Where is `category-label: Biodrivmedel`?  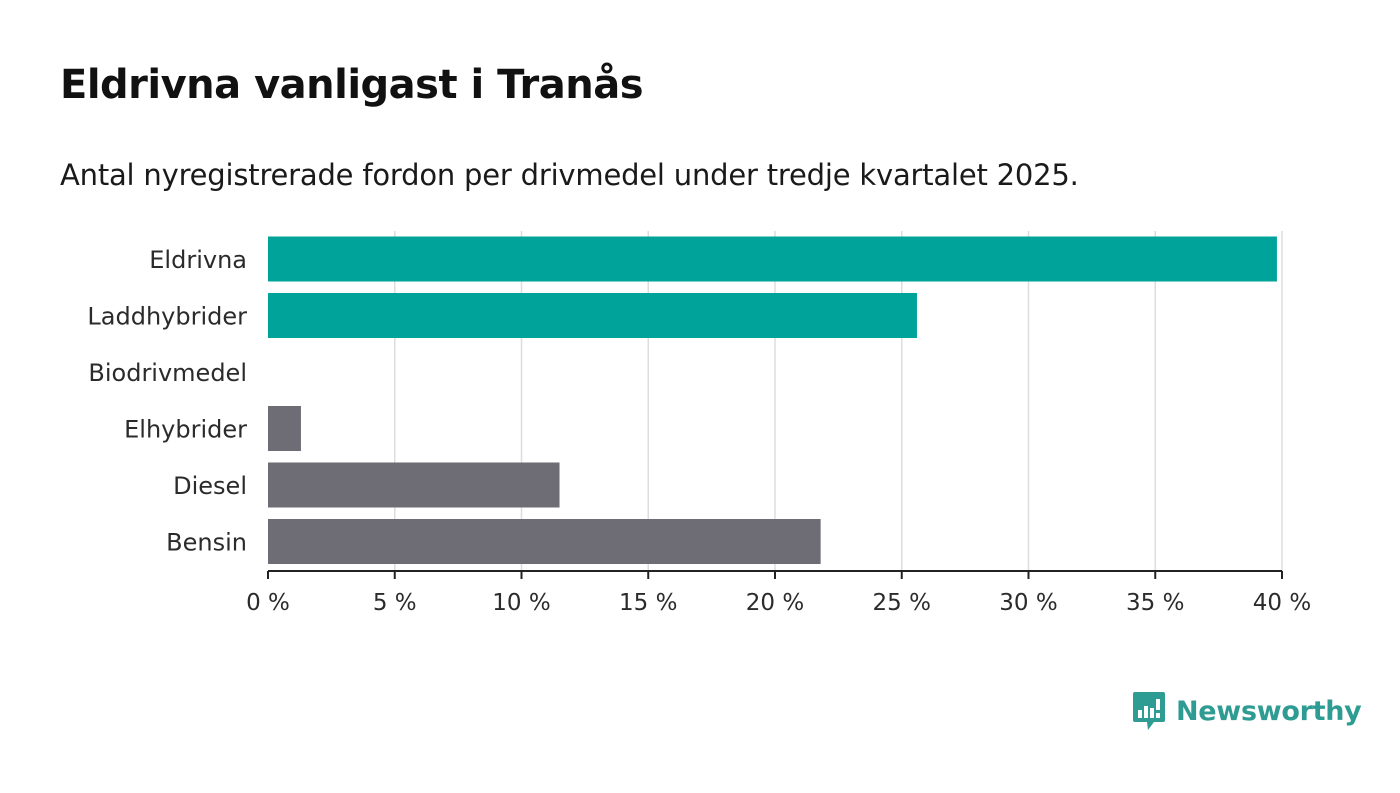
category-label: Biodrivmedel is located at coordinates (167, 373).